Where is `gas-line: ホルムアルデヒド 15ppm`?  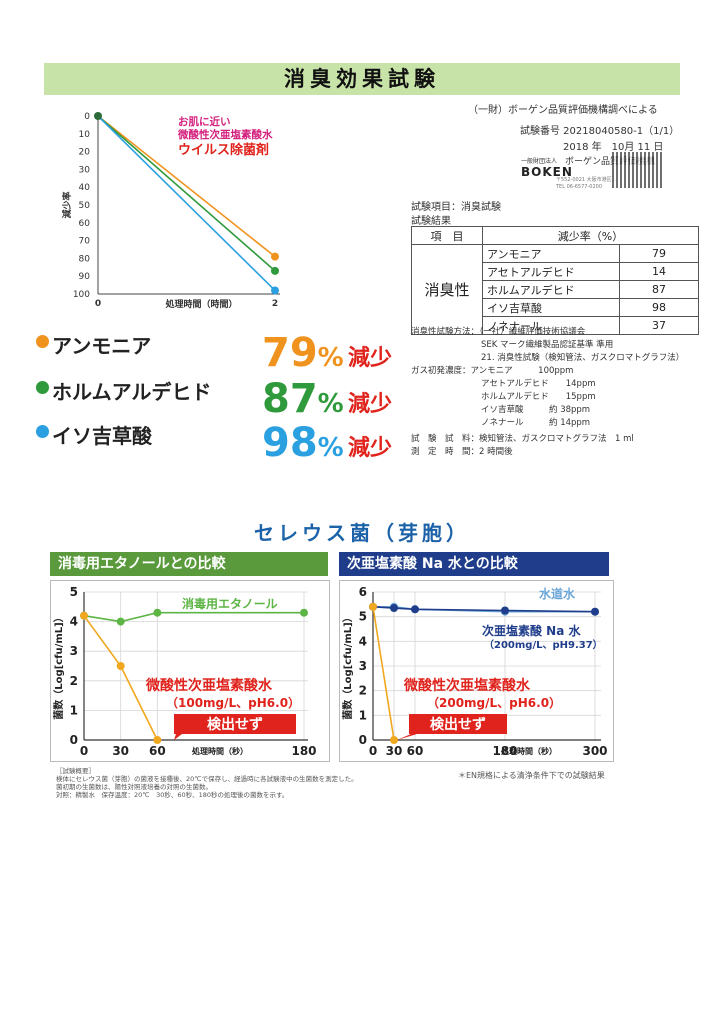
gas-line: ホルムアルデヒド 15ppm is located at coordinates (538, 397).